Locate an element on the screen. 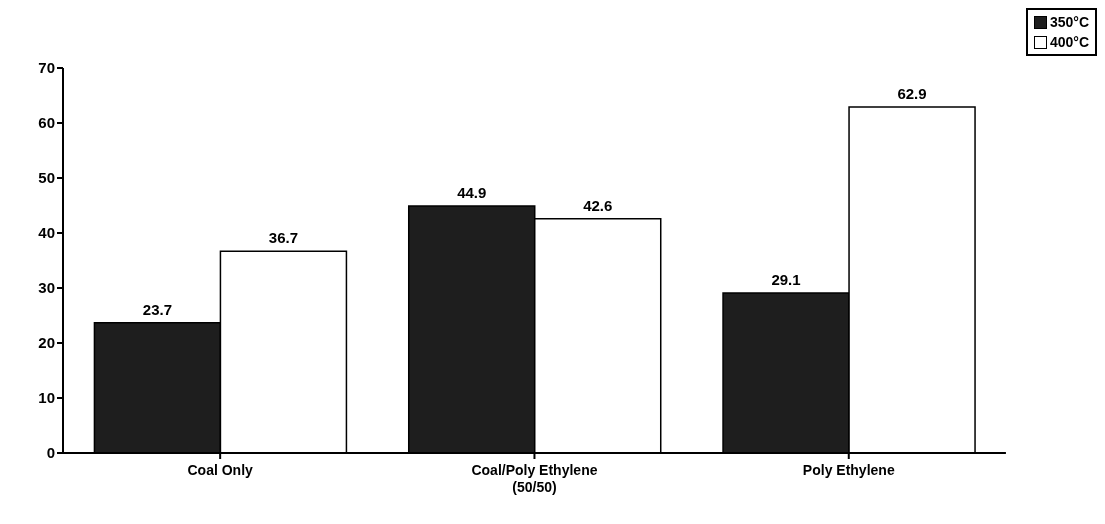 The width and height of the screenshot is (1105, 524). y-tick-label: 0 is located at coordinates (50, 453).